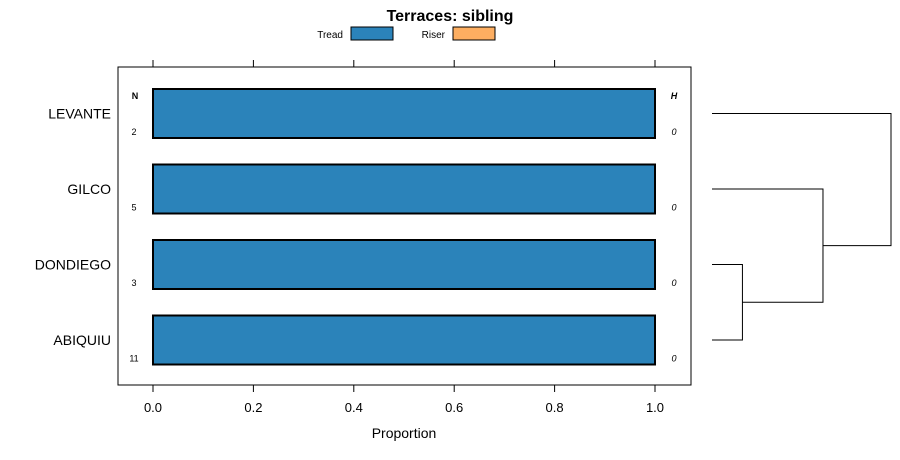 This screenshot has width=900, height=460. Describe the element at coordinates (82, 340) in the screenshot. I see `category-label: ABIQUIU` at that location.